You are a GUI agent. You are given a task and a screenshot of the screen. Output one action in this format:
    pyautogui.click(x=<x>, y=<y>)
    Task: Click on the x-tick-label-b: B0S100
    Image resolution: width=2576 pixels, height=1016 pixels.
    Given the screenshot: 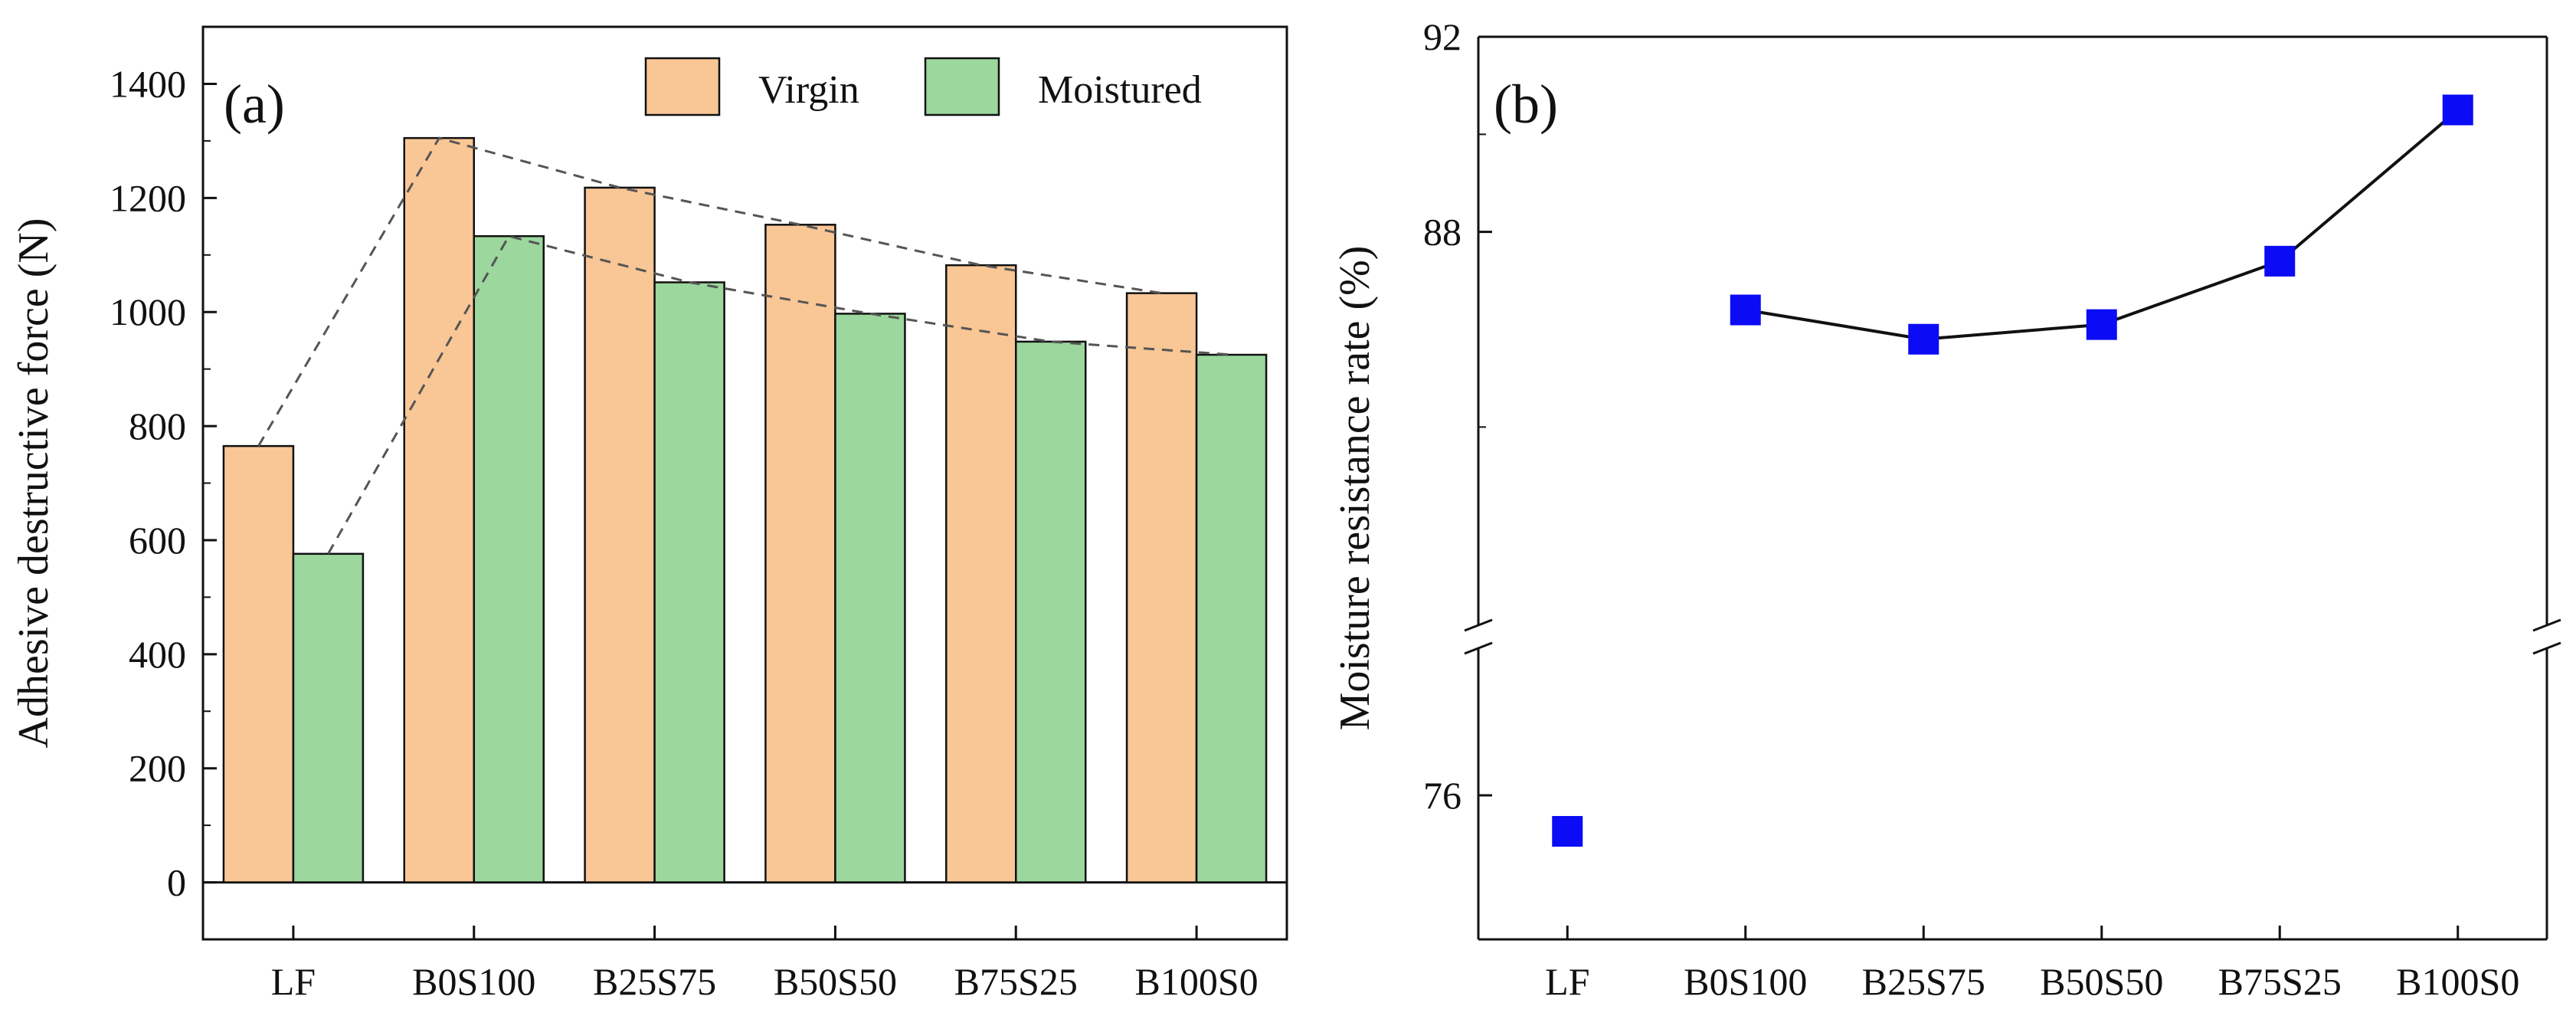 What is the action you would take?
    pyautogui.click(x=1745, y=981)
    